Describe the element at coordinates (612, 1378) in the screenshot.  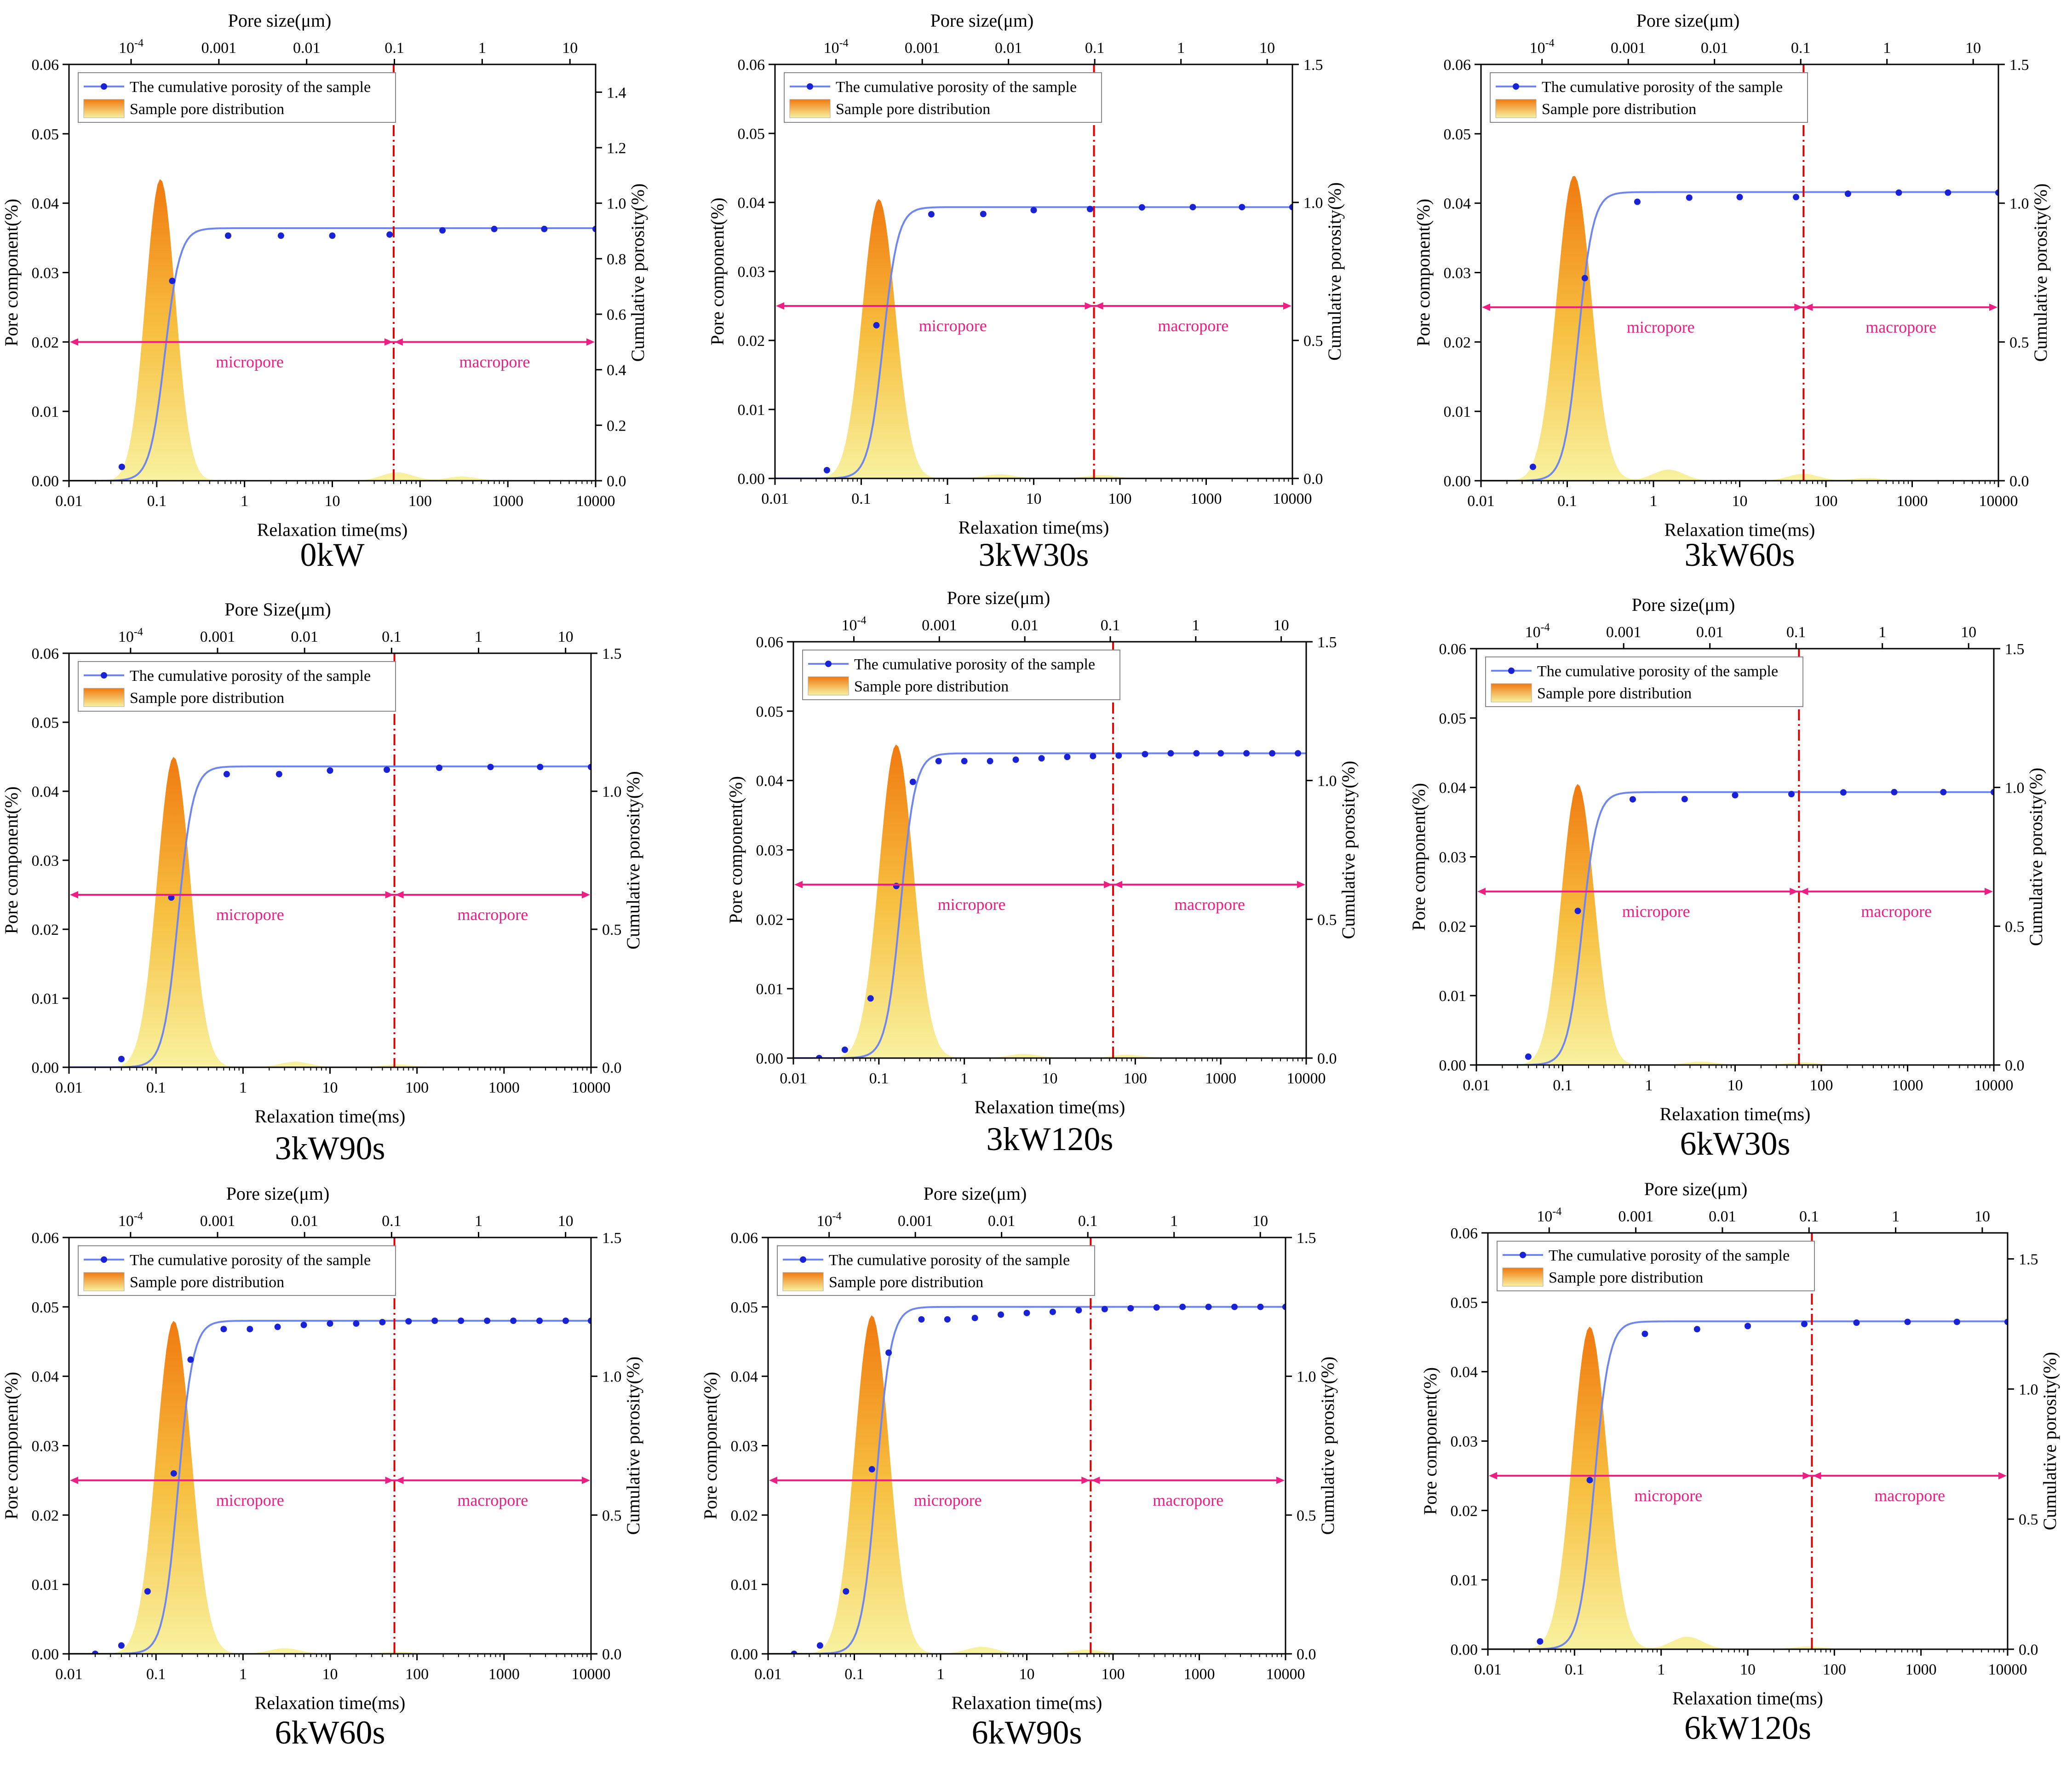
I see `y-right-tick-label: 1.0` at that location.